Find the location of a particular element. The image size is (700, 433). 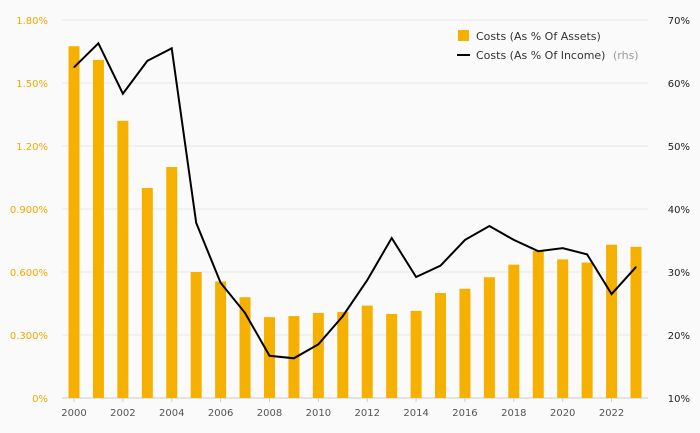

x-tick-label: 2006 is located at coordinates (220, 413).